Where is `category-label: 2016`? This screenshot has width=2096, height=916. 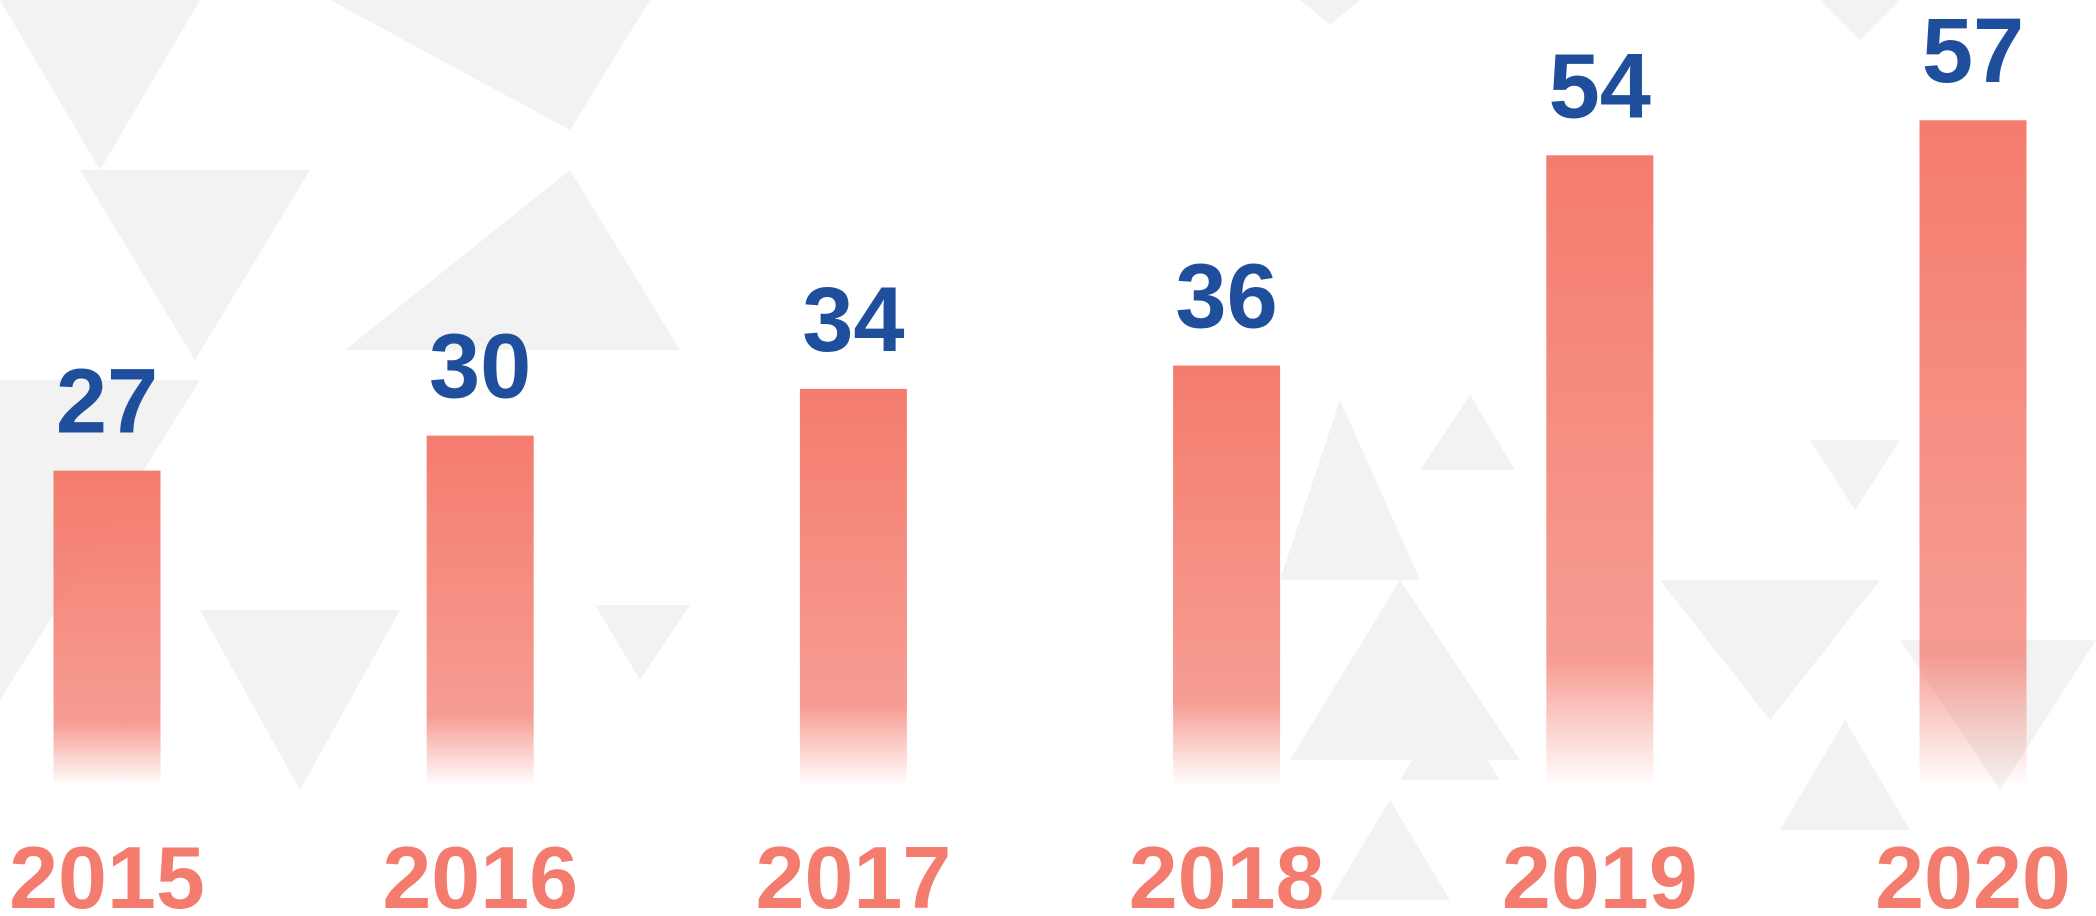 category-label: 2016 is located at coordinates (480, 872).